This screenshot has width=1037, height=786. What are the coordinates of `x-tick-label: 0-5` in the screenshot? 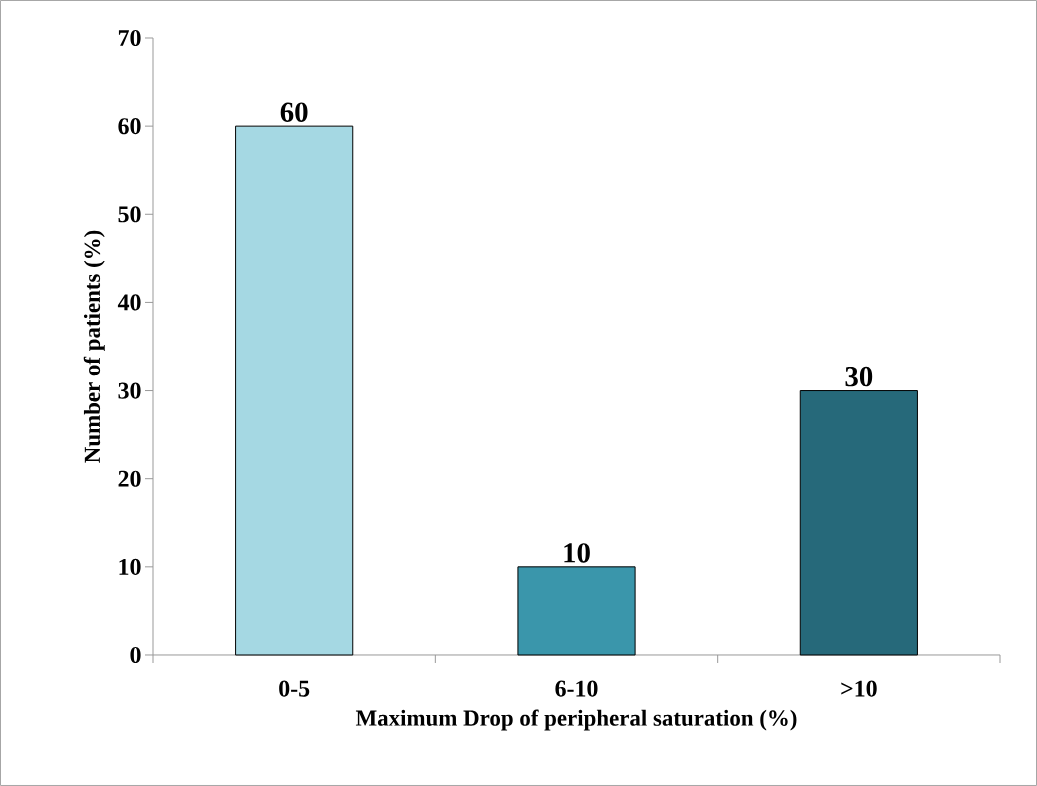 It's located at (294, 688).